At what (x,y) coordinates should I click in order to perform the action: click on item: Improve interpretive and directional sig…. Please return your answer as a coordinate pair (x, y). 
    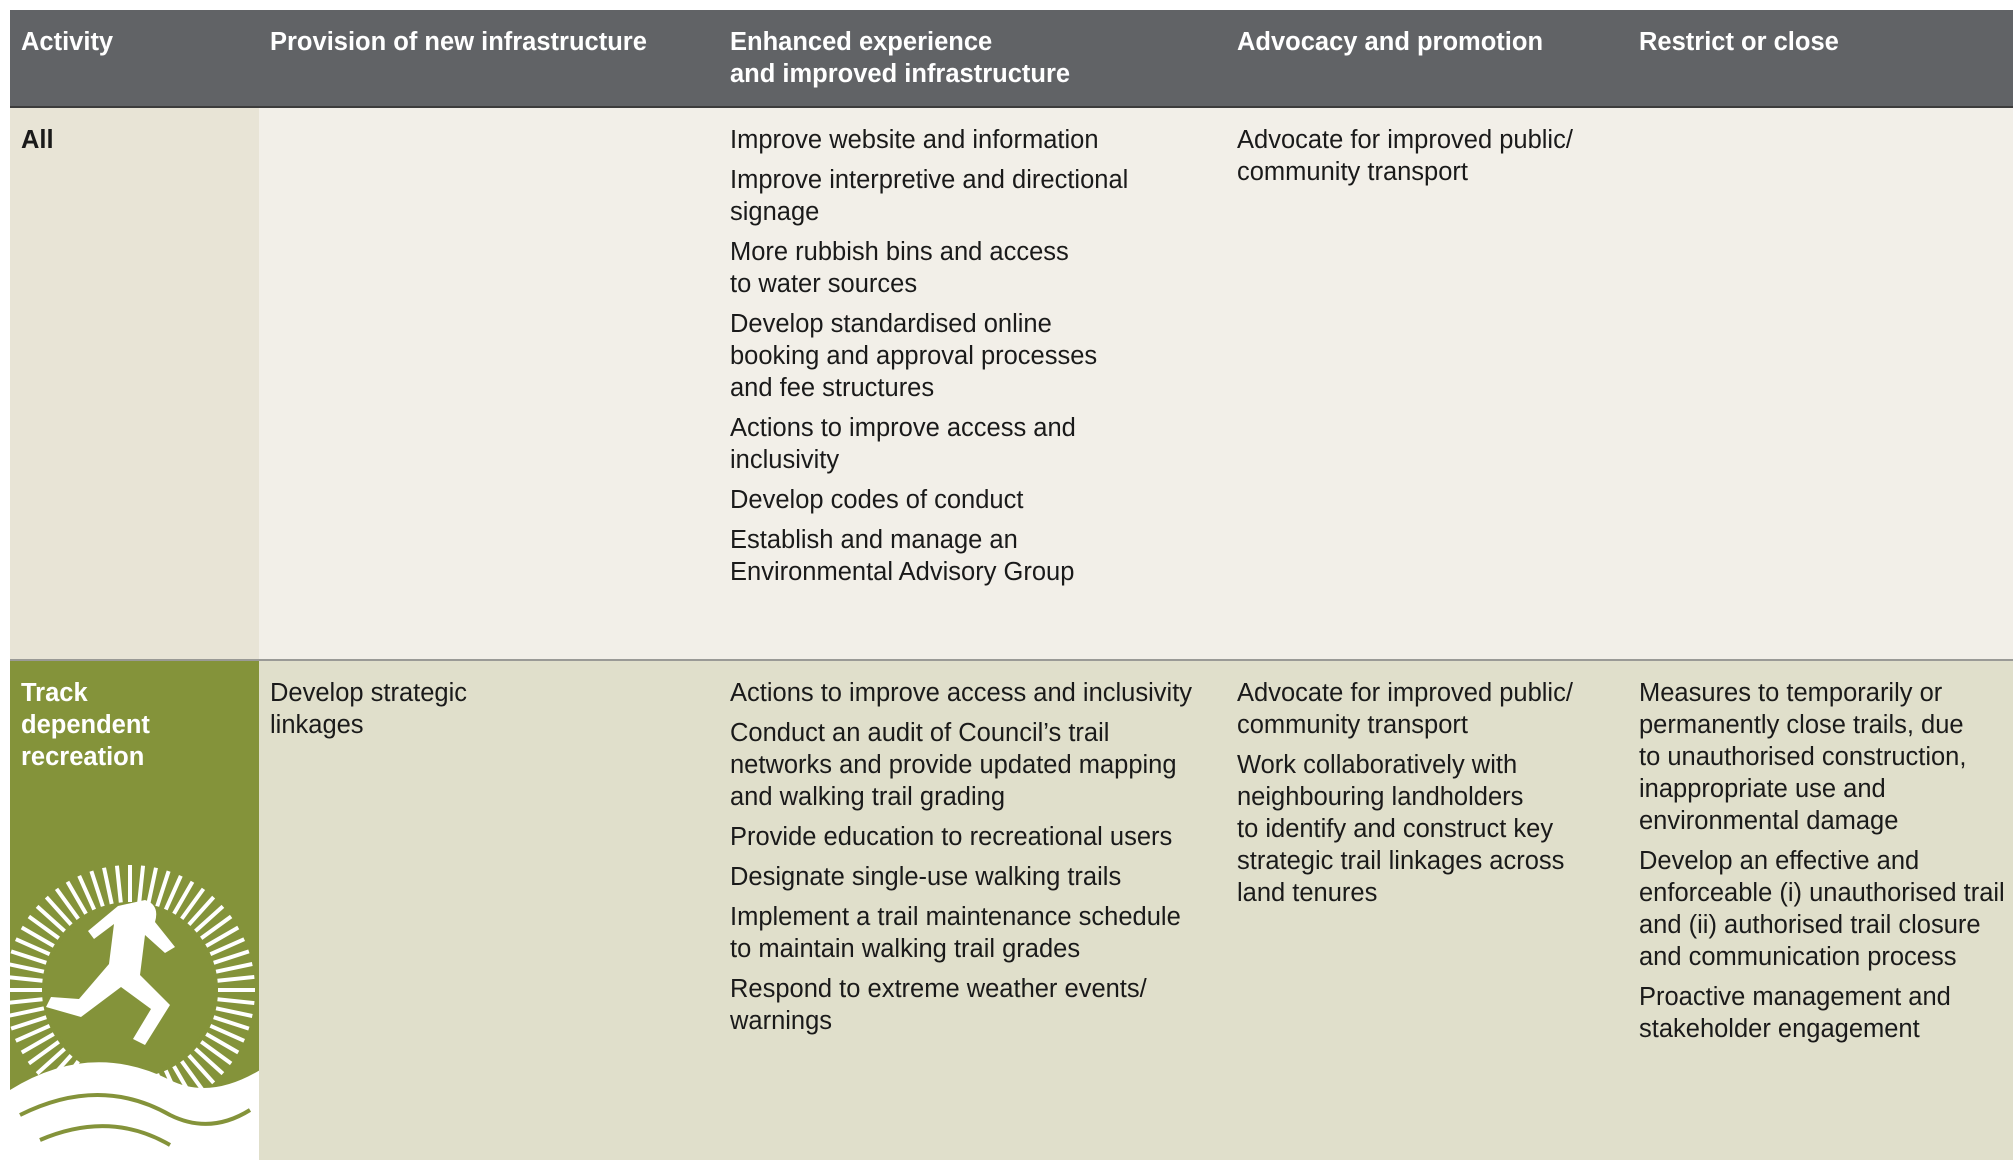
    Looking at the image, I should click on (929, 196).